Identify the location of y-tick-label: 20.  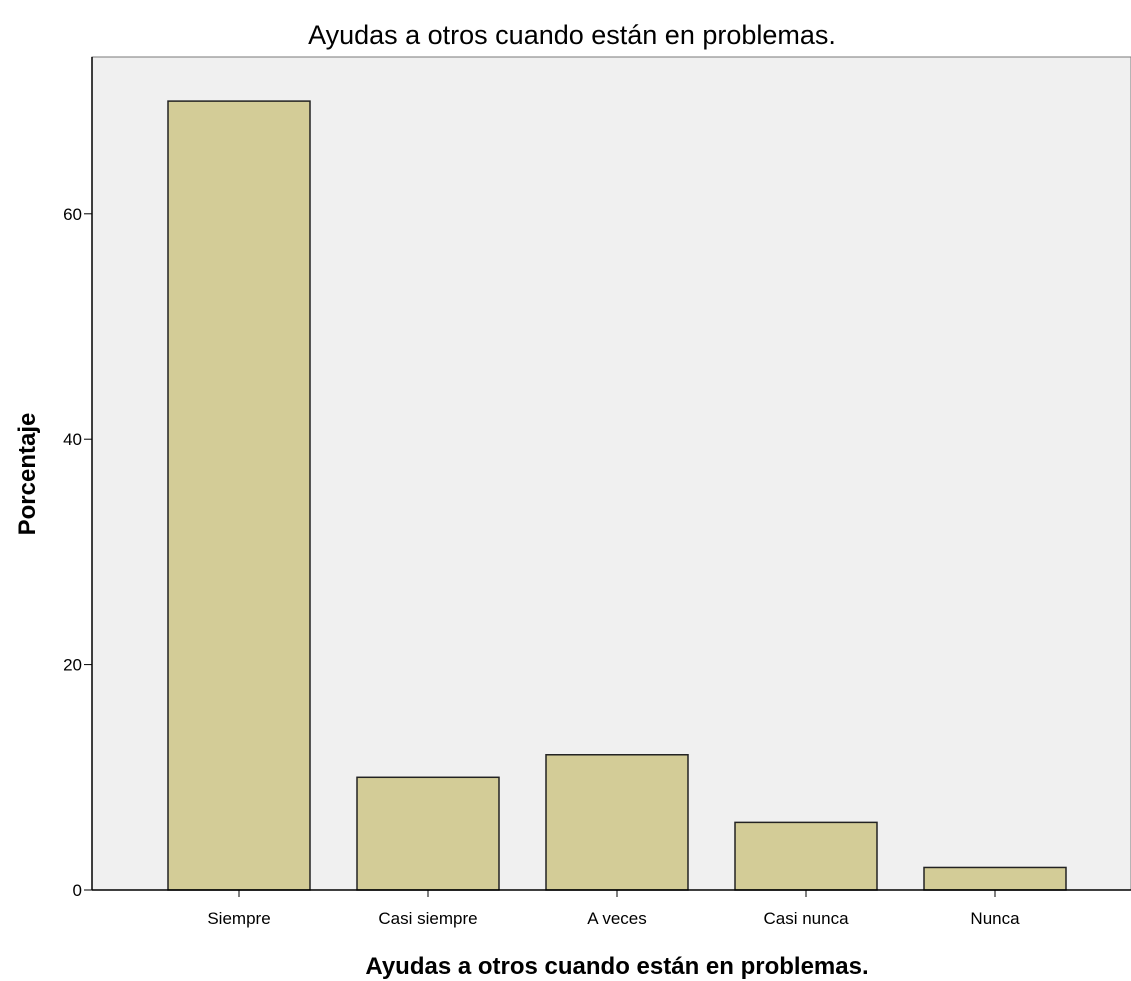
(72, 665).